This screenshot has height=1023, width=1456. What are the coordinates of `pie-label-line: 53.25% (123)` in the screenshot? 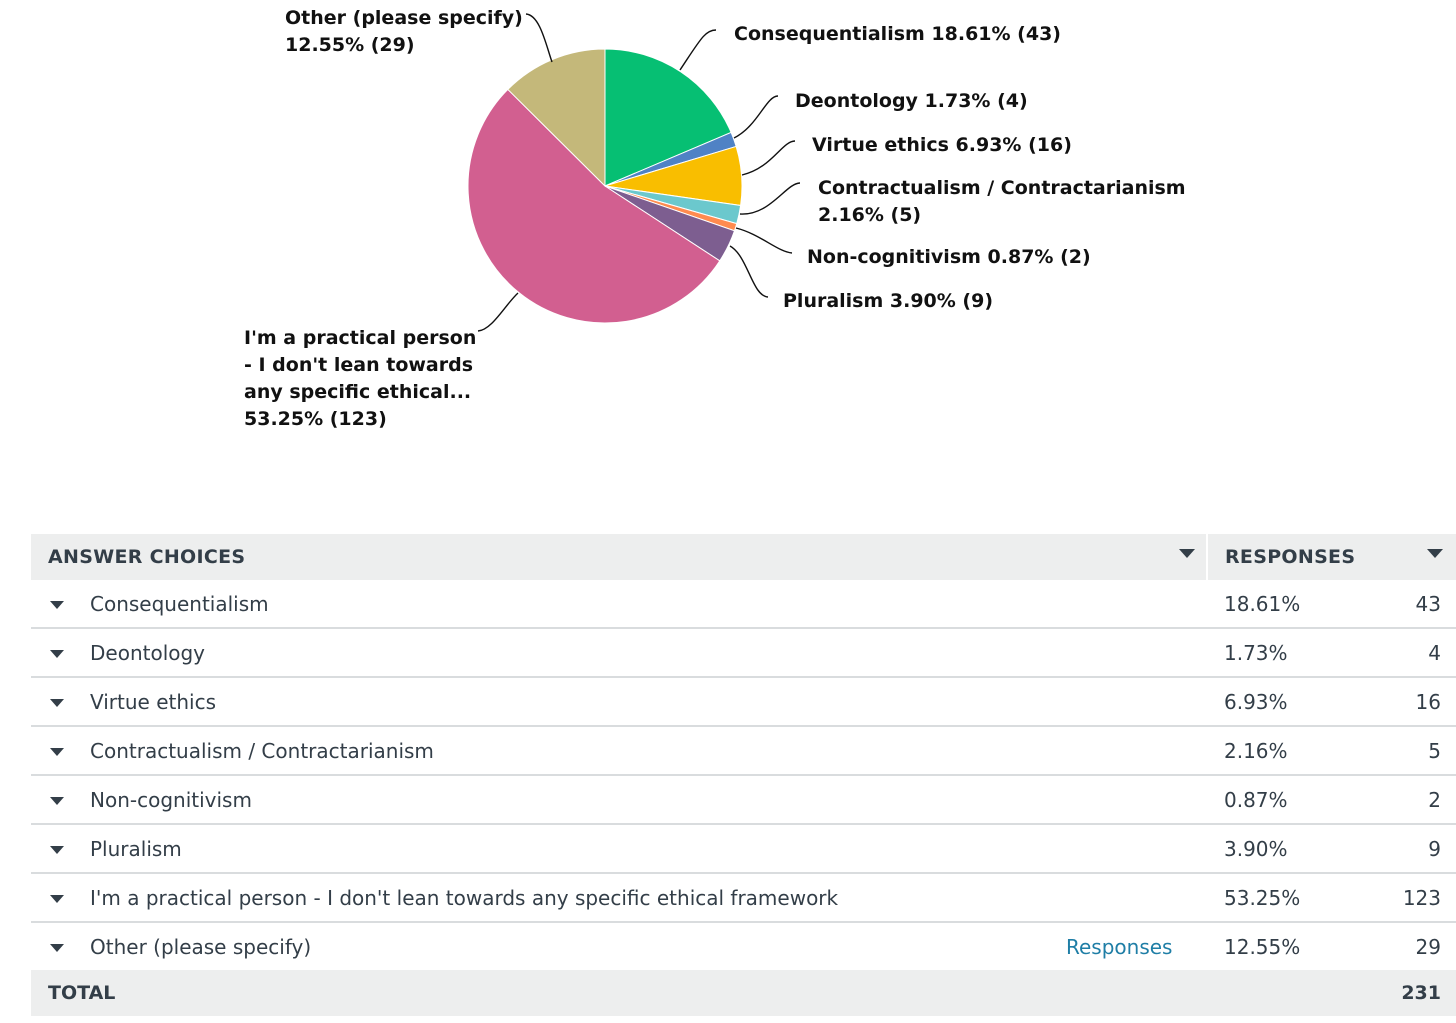 It's located at (315, 419).